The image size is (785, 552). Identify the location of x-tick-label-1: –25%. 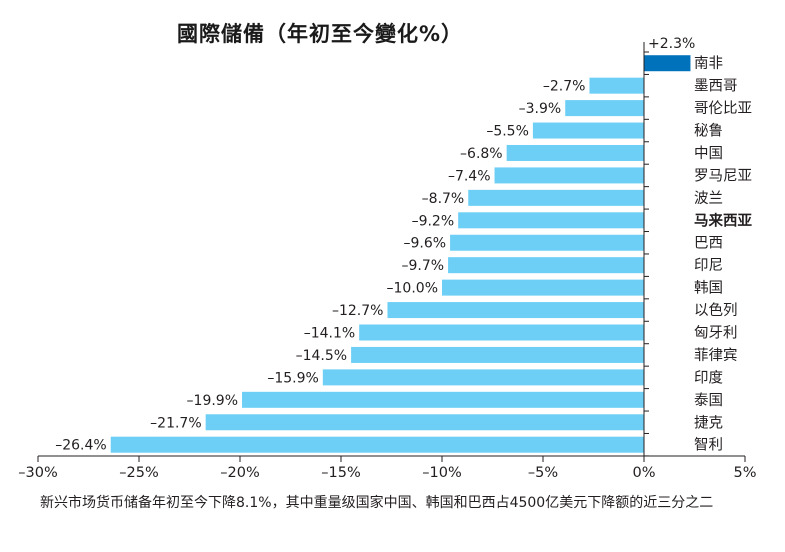
(138, 473).